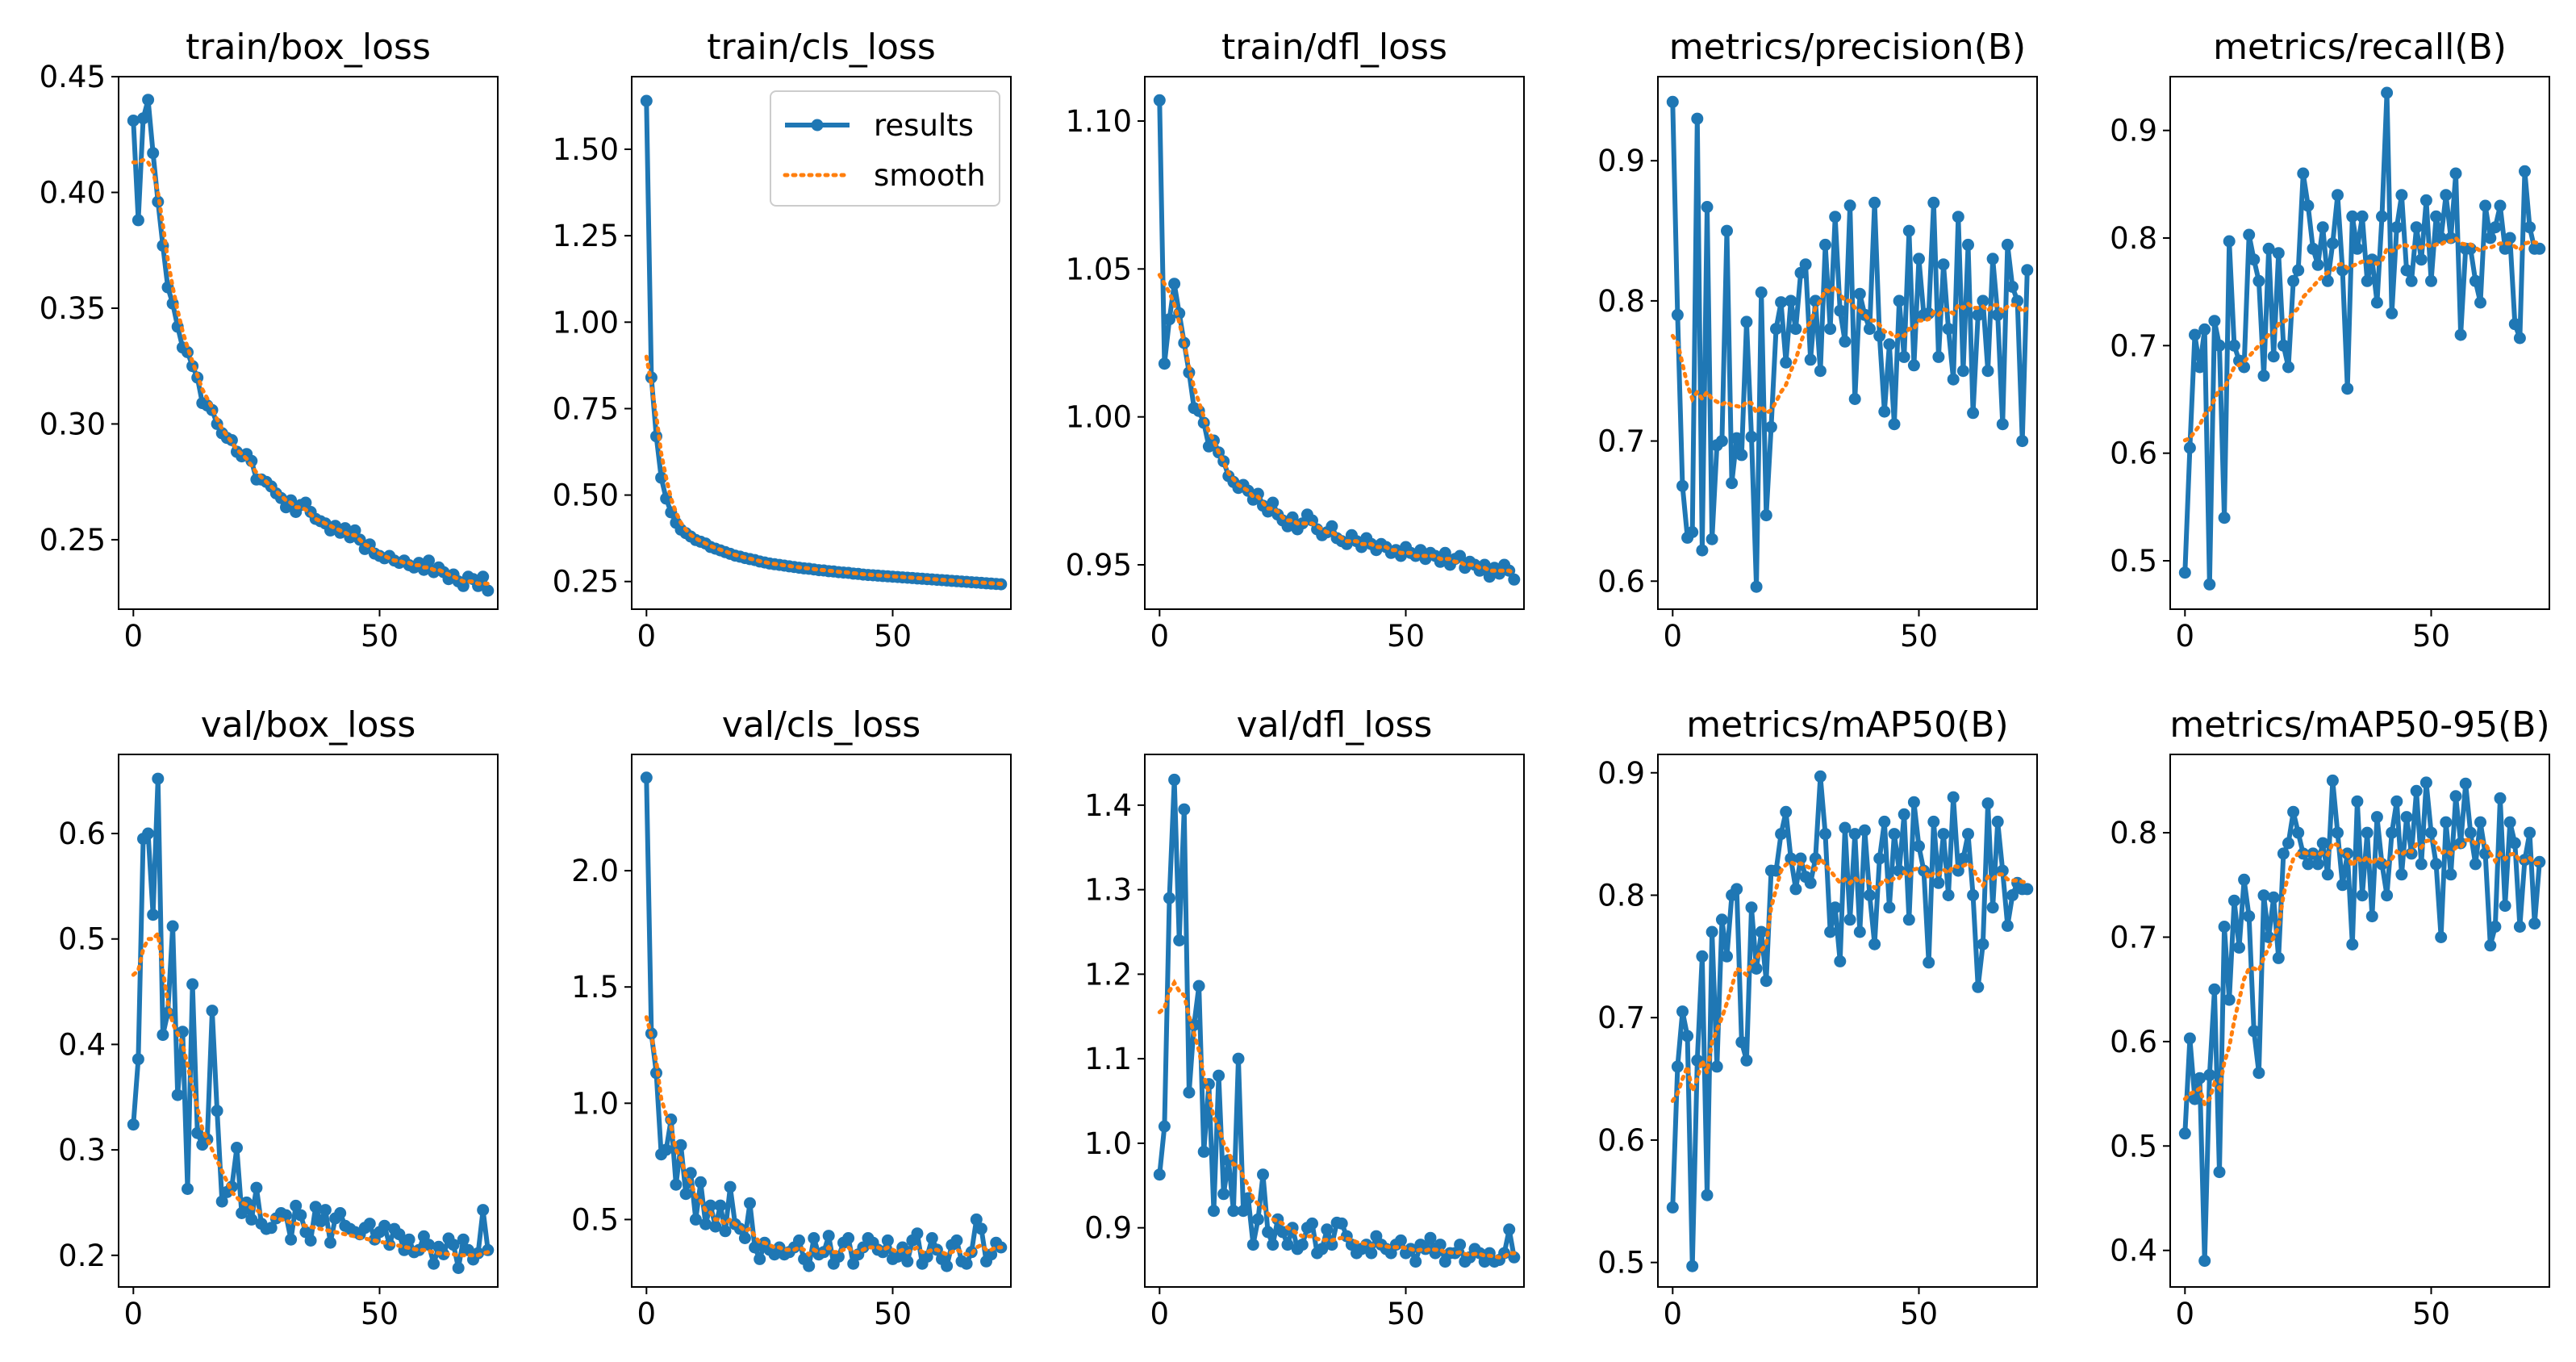 Image resolution: width=2576 pixels, height=1362 pixels. I want to click on y-tick-label: 0.30, so click(73, 424).